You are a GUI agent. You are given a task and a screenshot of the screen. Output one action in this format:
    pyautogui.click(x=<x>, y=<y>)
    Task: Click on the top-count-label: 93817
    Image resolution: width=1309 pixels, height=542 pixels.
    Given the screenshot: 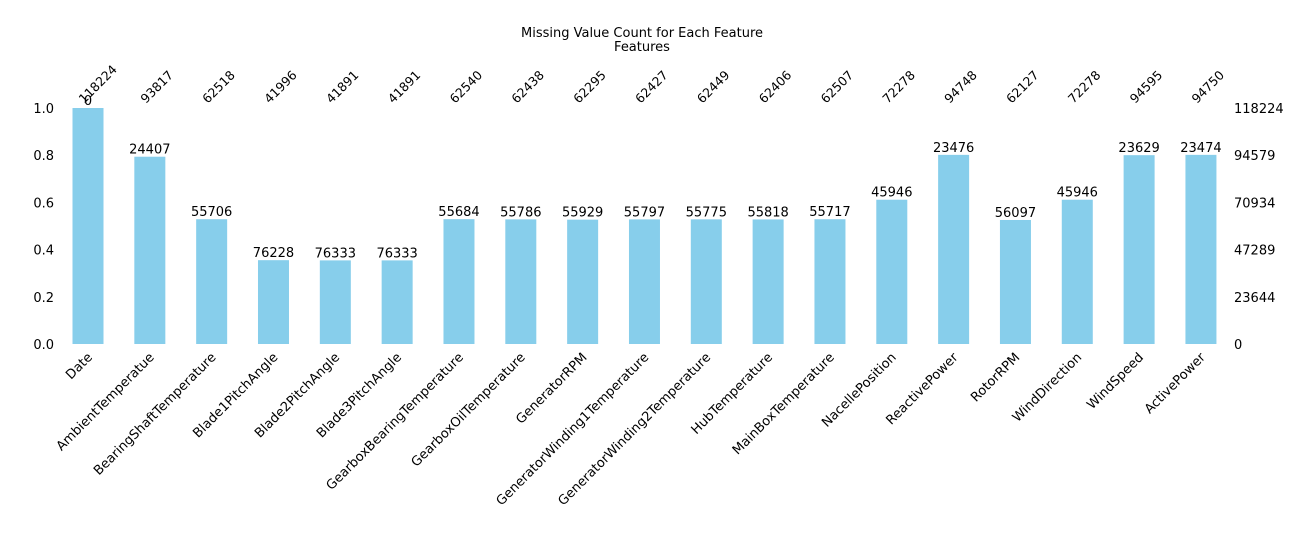 What is the action you would take?
    pyautogui.click(x=156, y=86)
    